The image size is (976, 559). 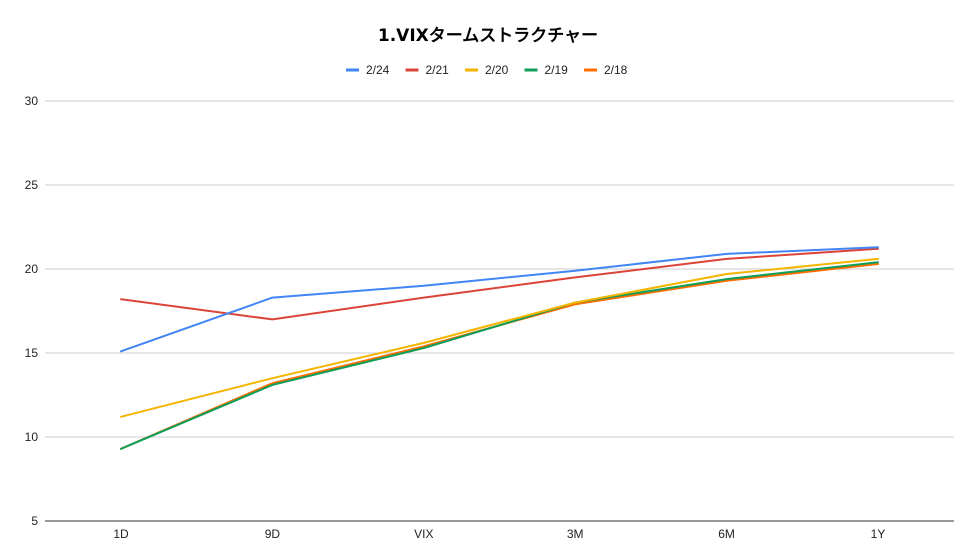 I want to click on legend-label: 2/18, so click(x=616, y=70).